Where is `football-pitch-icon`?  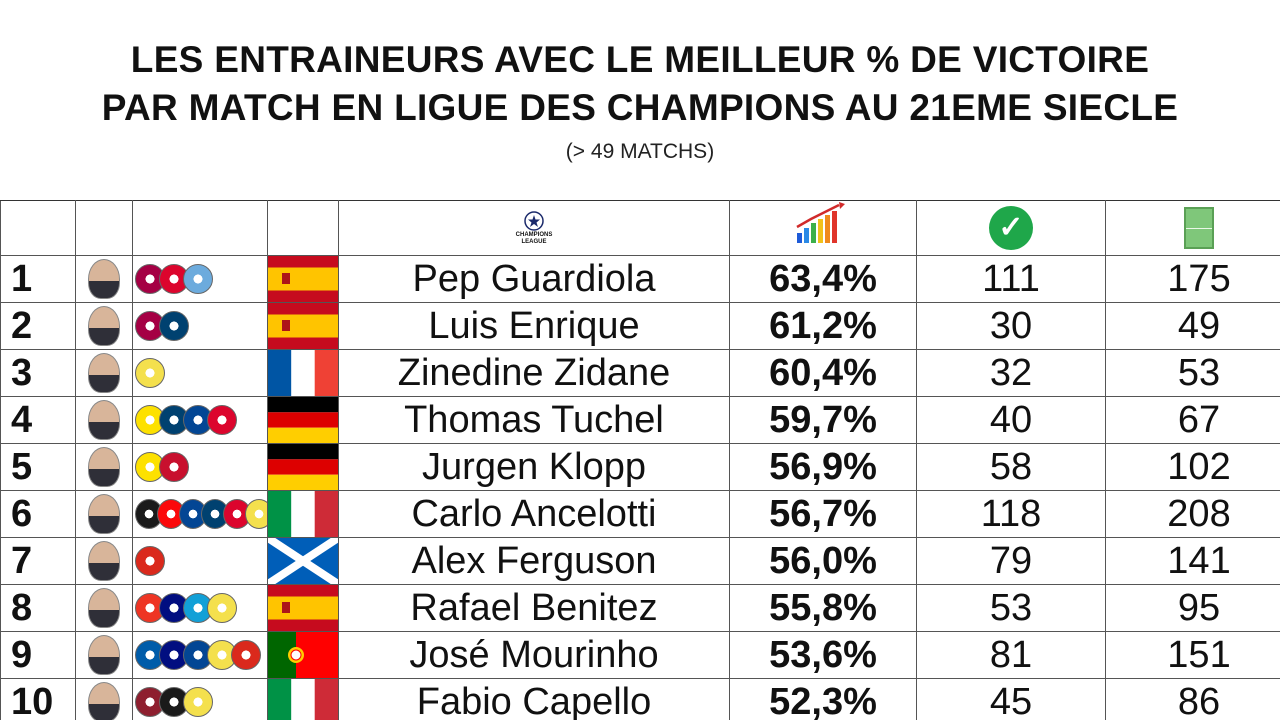 football-pitch-icon is located at coordinates (1199, 228).